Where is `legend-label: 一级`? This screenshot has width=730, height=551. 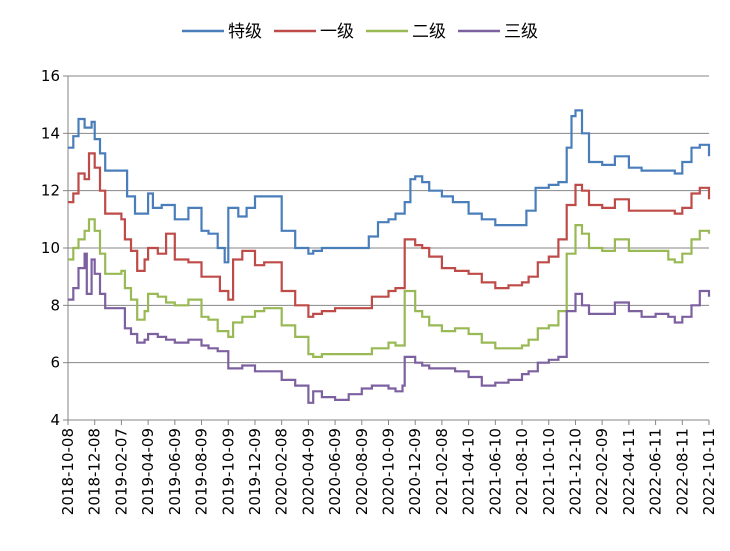
legend-label: 一级 is located at coordinates (337, 32).